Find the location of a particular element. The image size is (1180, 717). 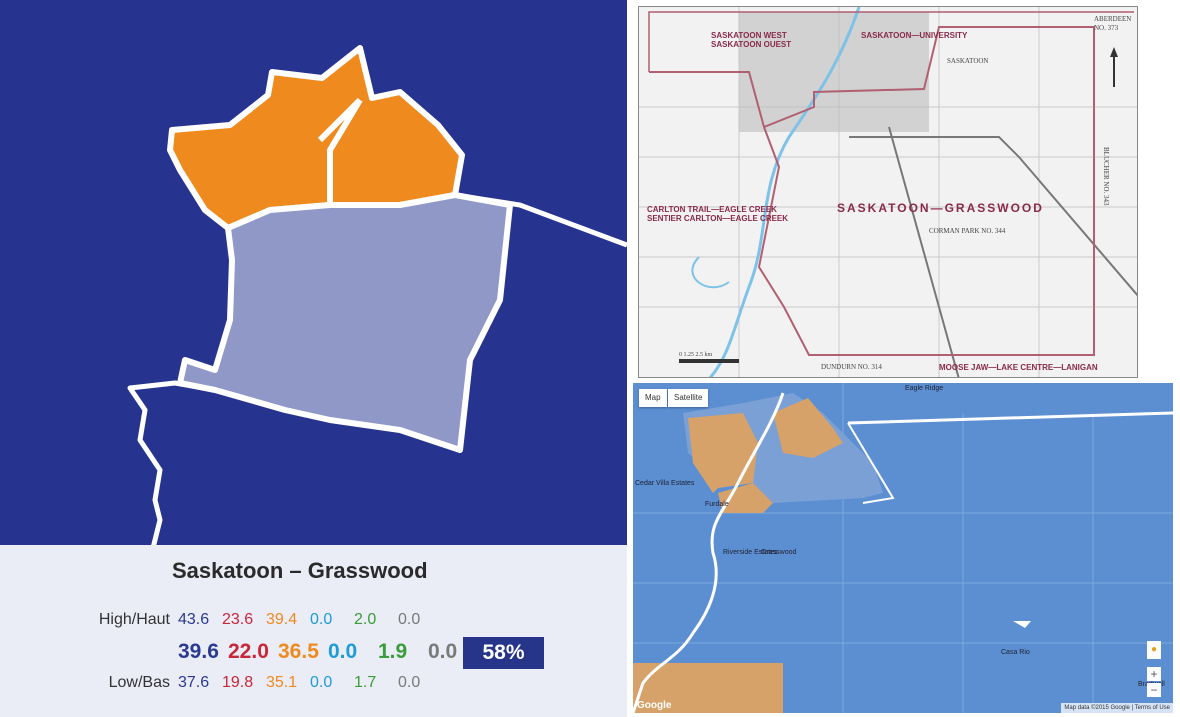

low-row: Low/Bas 37.6 19.8 35.1 0.0 1.7 0.0 is located at coordinates (221, 683).